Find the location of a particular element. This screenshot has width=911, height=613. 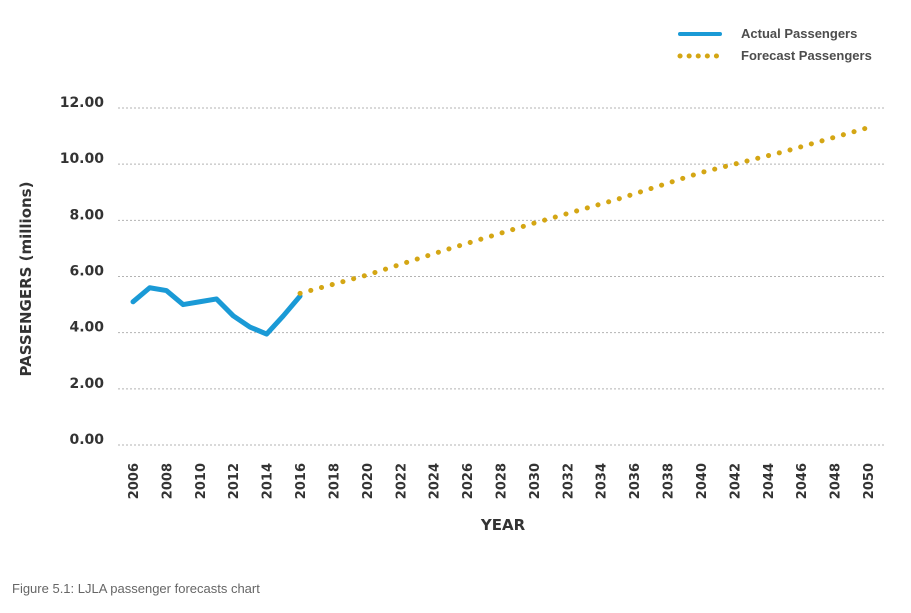

legend: Actual Passengers Forecast Passengers is located at coordinates (774, 44).